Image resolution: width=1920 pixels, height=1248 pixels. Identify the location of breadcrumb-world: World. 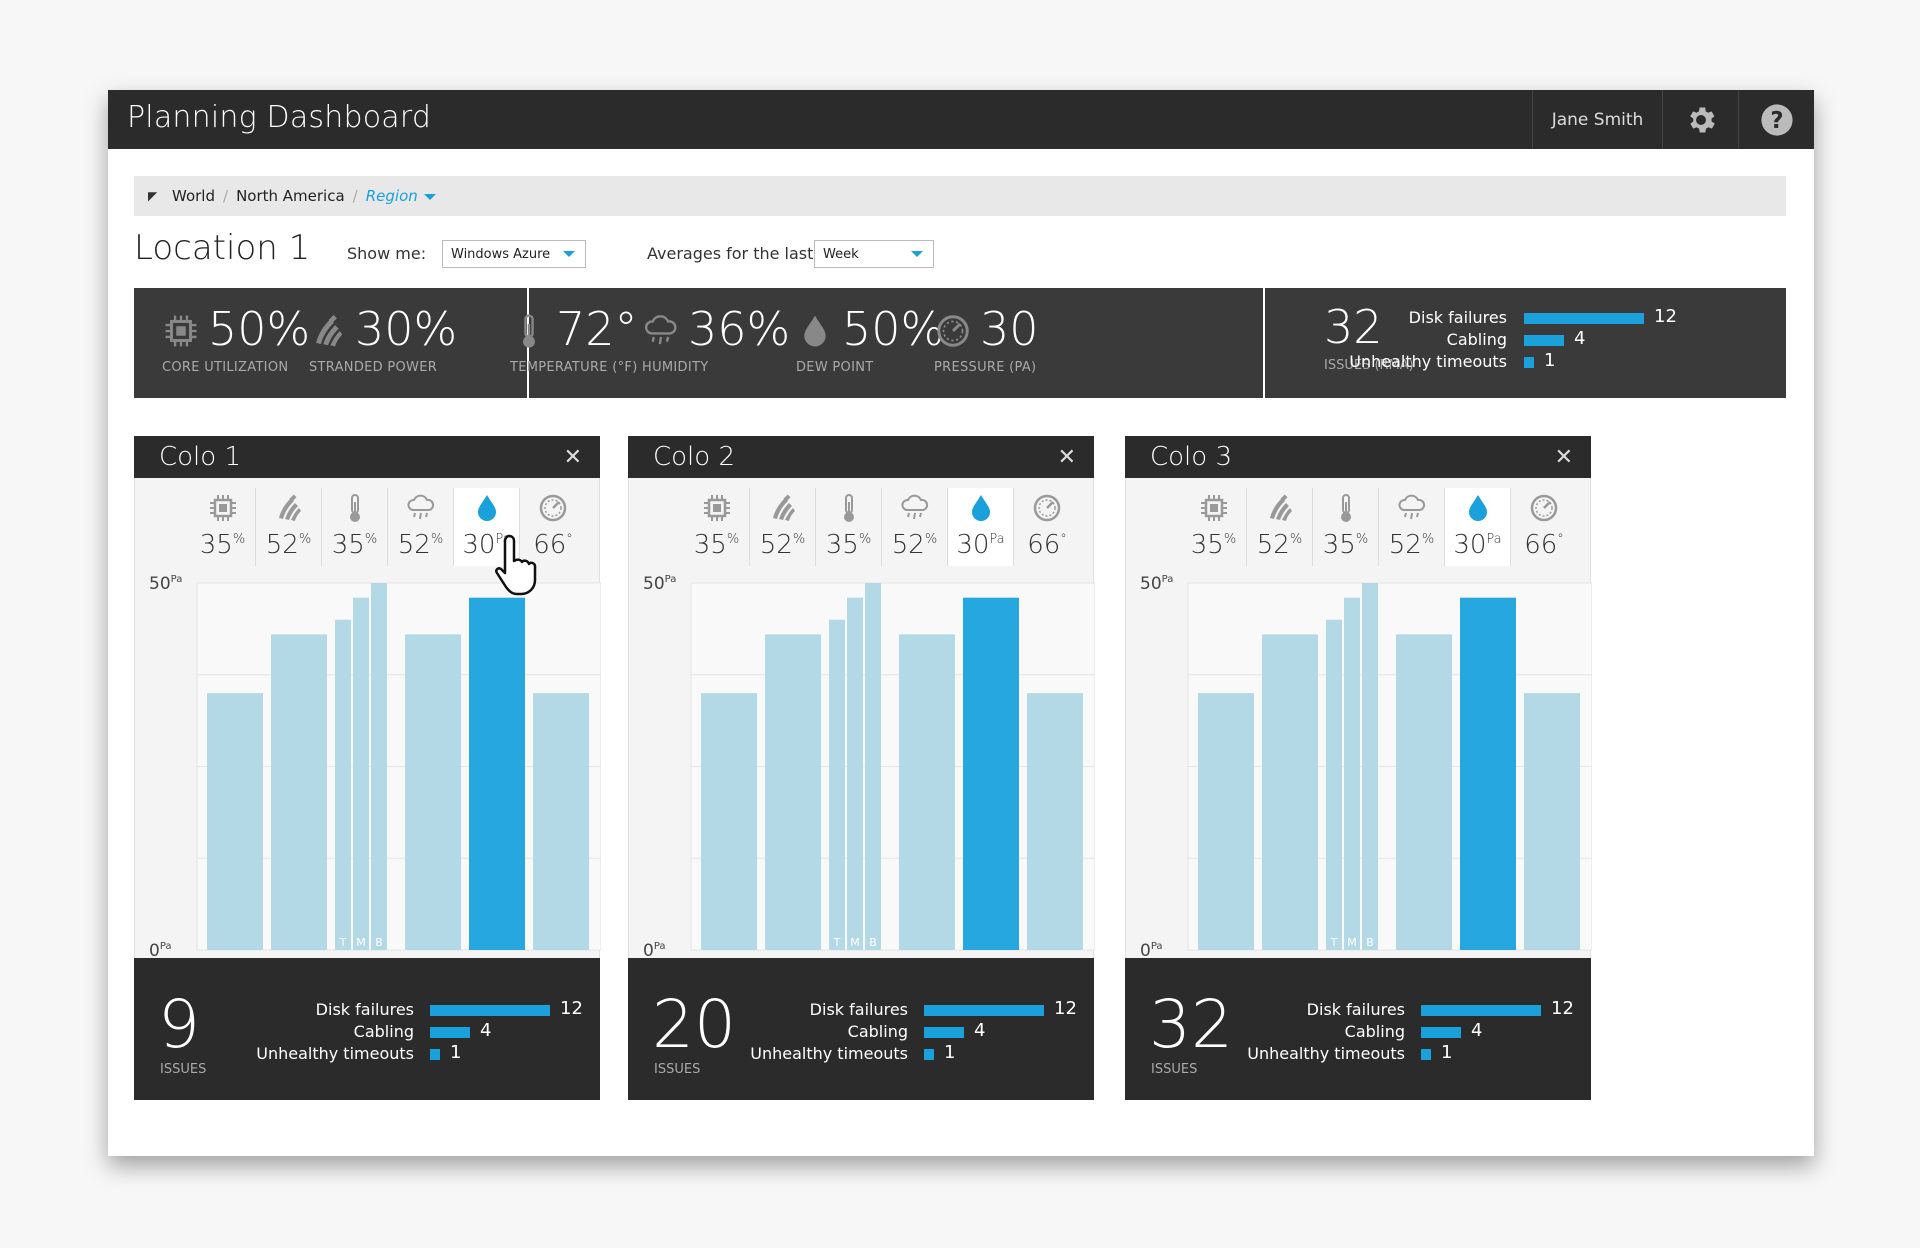
(193, 196).